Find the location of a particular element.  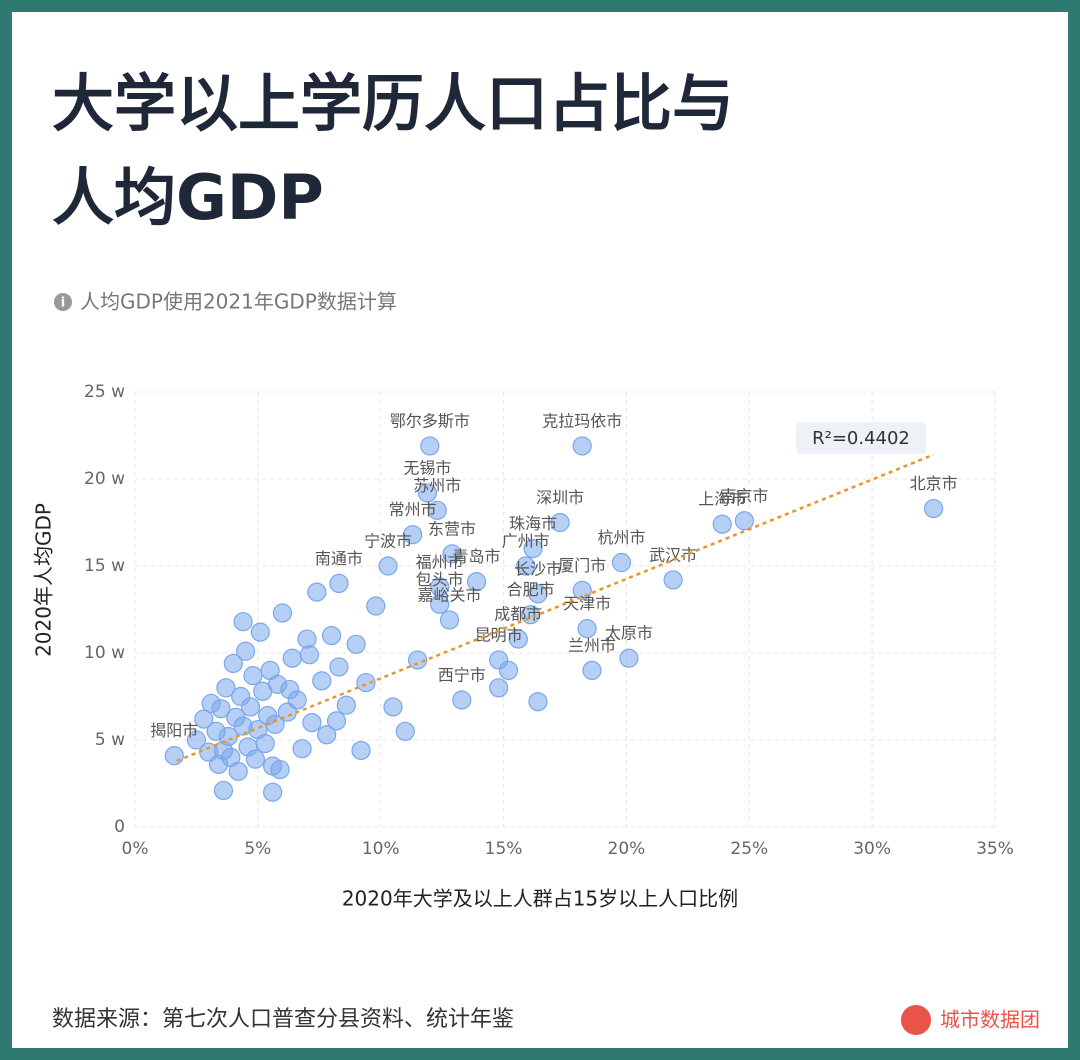

point-label: 东营市 is located at coordinates (452, 528).